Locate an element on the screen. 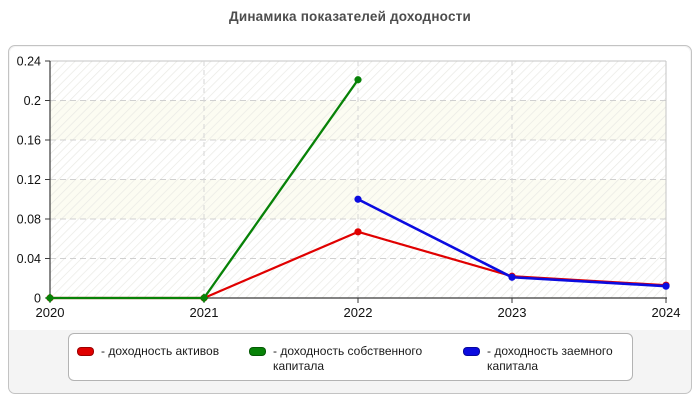  legend-swatch-red is located at coordinates (85, 351).